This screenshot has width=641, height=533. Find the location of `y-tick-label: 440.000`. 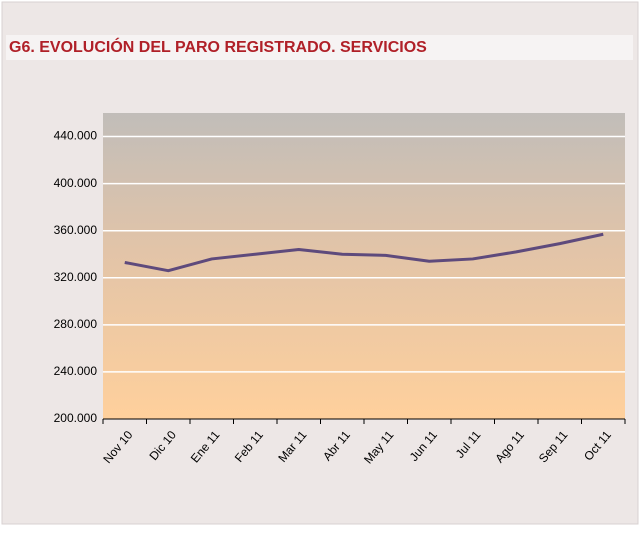

y-tick-label: 440.000 is located at coordinates (76, 136).